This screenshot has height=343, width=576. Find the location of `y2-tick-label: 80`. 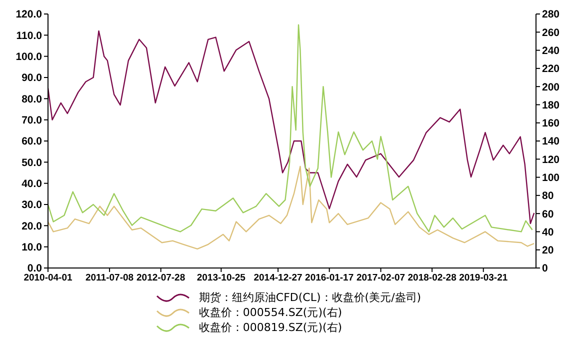

y2-tick-label: 80 is located at coordinates (548, 196).